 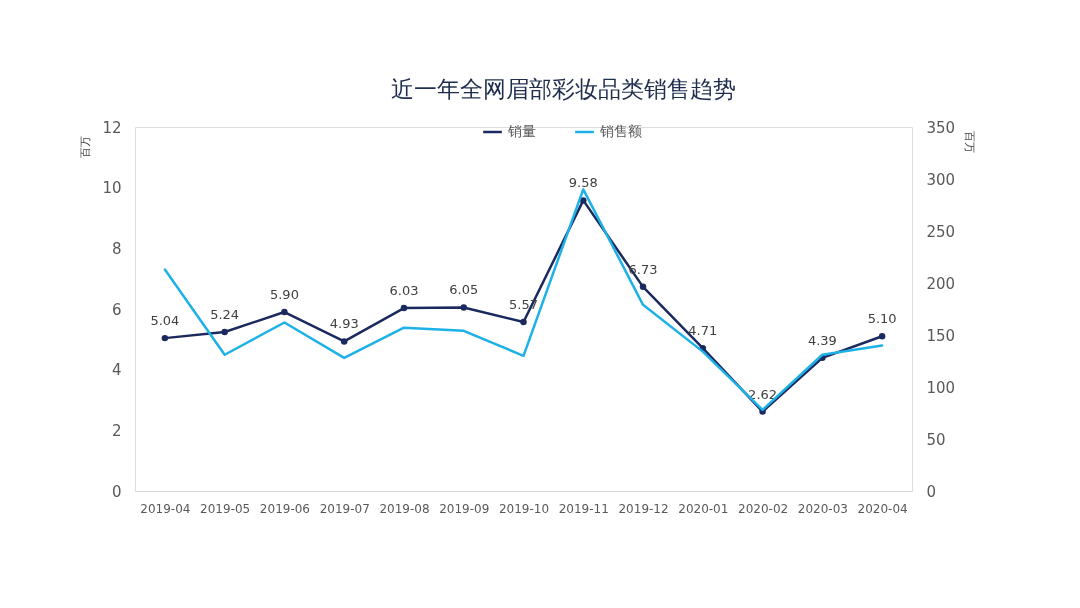 I want to click on y-tick-label: 2, so click(x=116, y=430).